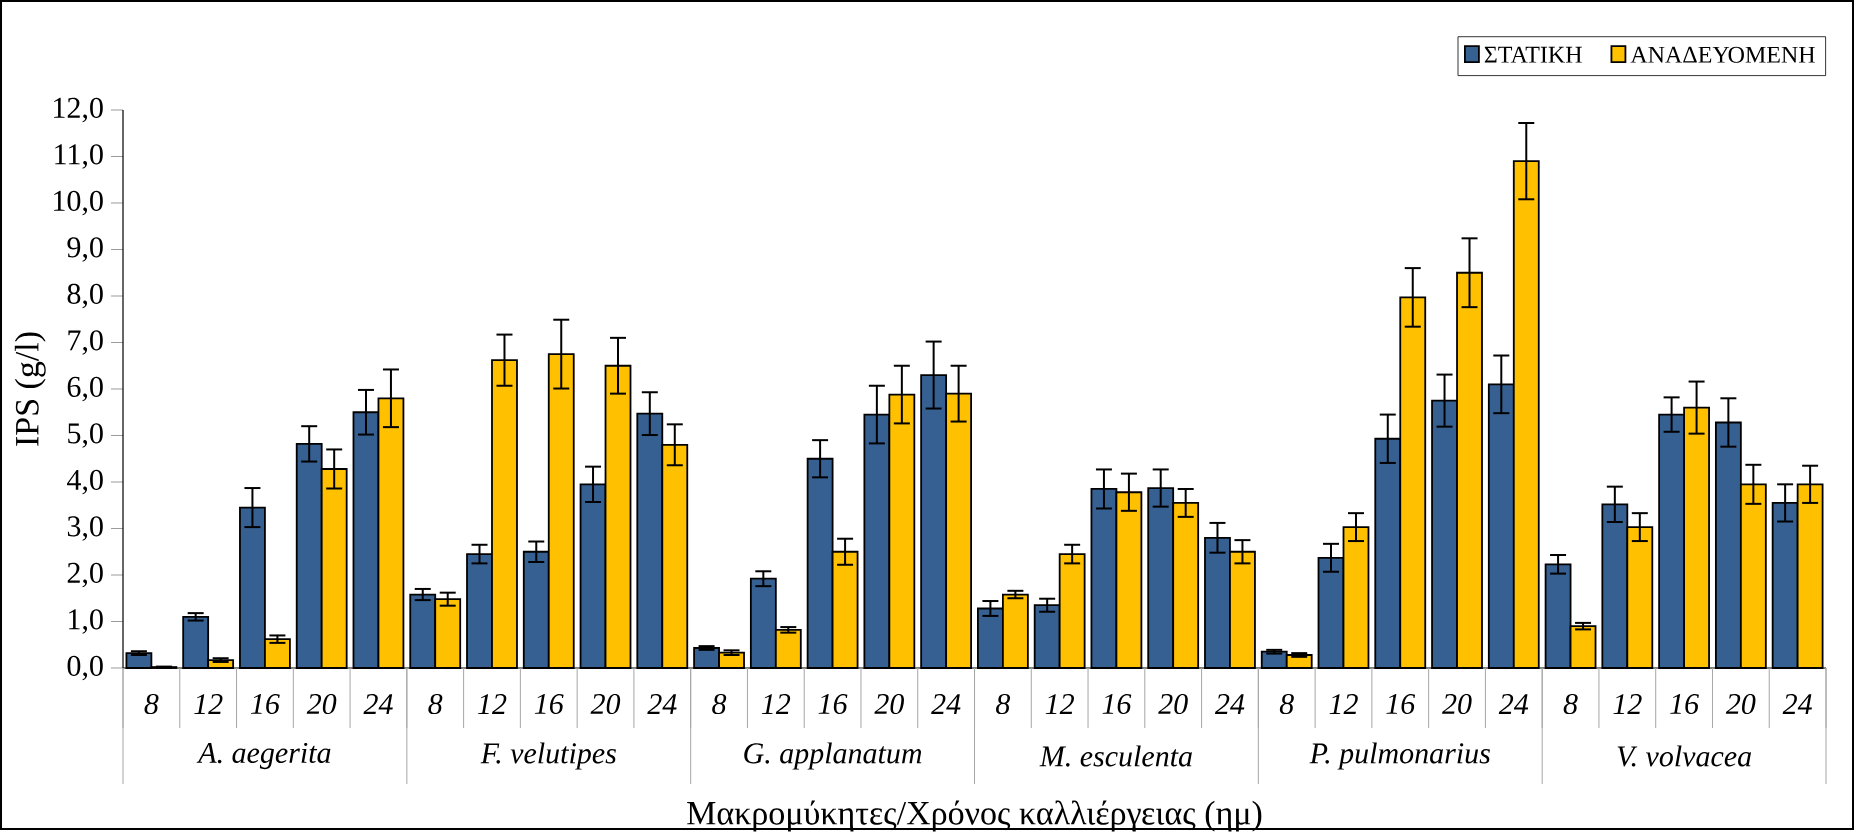 This screenshot has height=838, width=1854. Describe the element at coordinates (1399, 756) in the screenshot. I see `text: P. pulmonarius` at that location.